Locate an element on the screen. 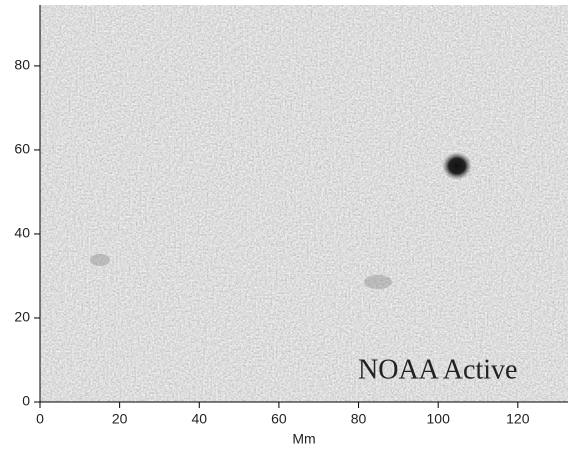 The height and width of the screenshot is (452, 568). y-tick-label: 40 is located at coordinates (22, 233).